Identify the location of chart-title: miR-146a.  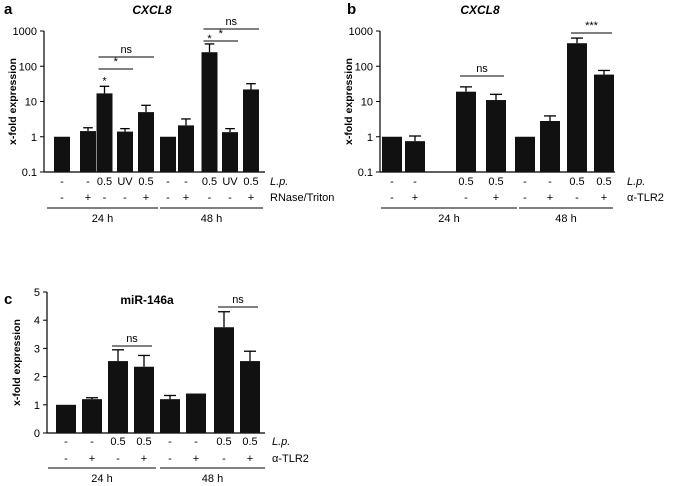
(147, 300).